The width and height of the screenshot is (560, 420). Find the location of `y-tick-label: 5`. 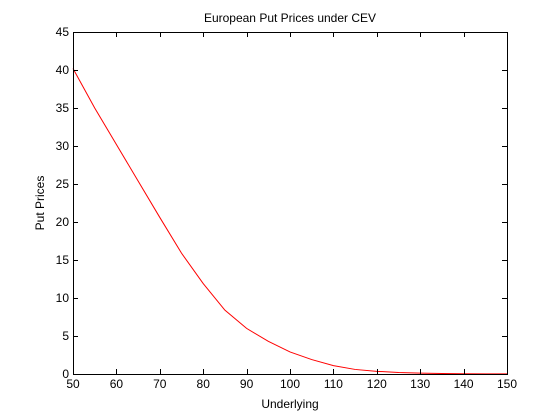

y-tick-label: 5 is located at coordinates (65, 336).